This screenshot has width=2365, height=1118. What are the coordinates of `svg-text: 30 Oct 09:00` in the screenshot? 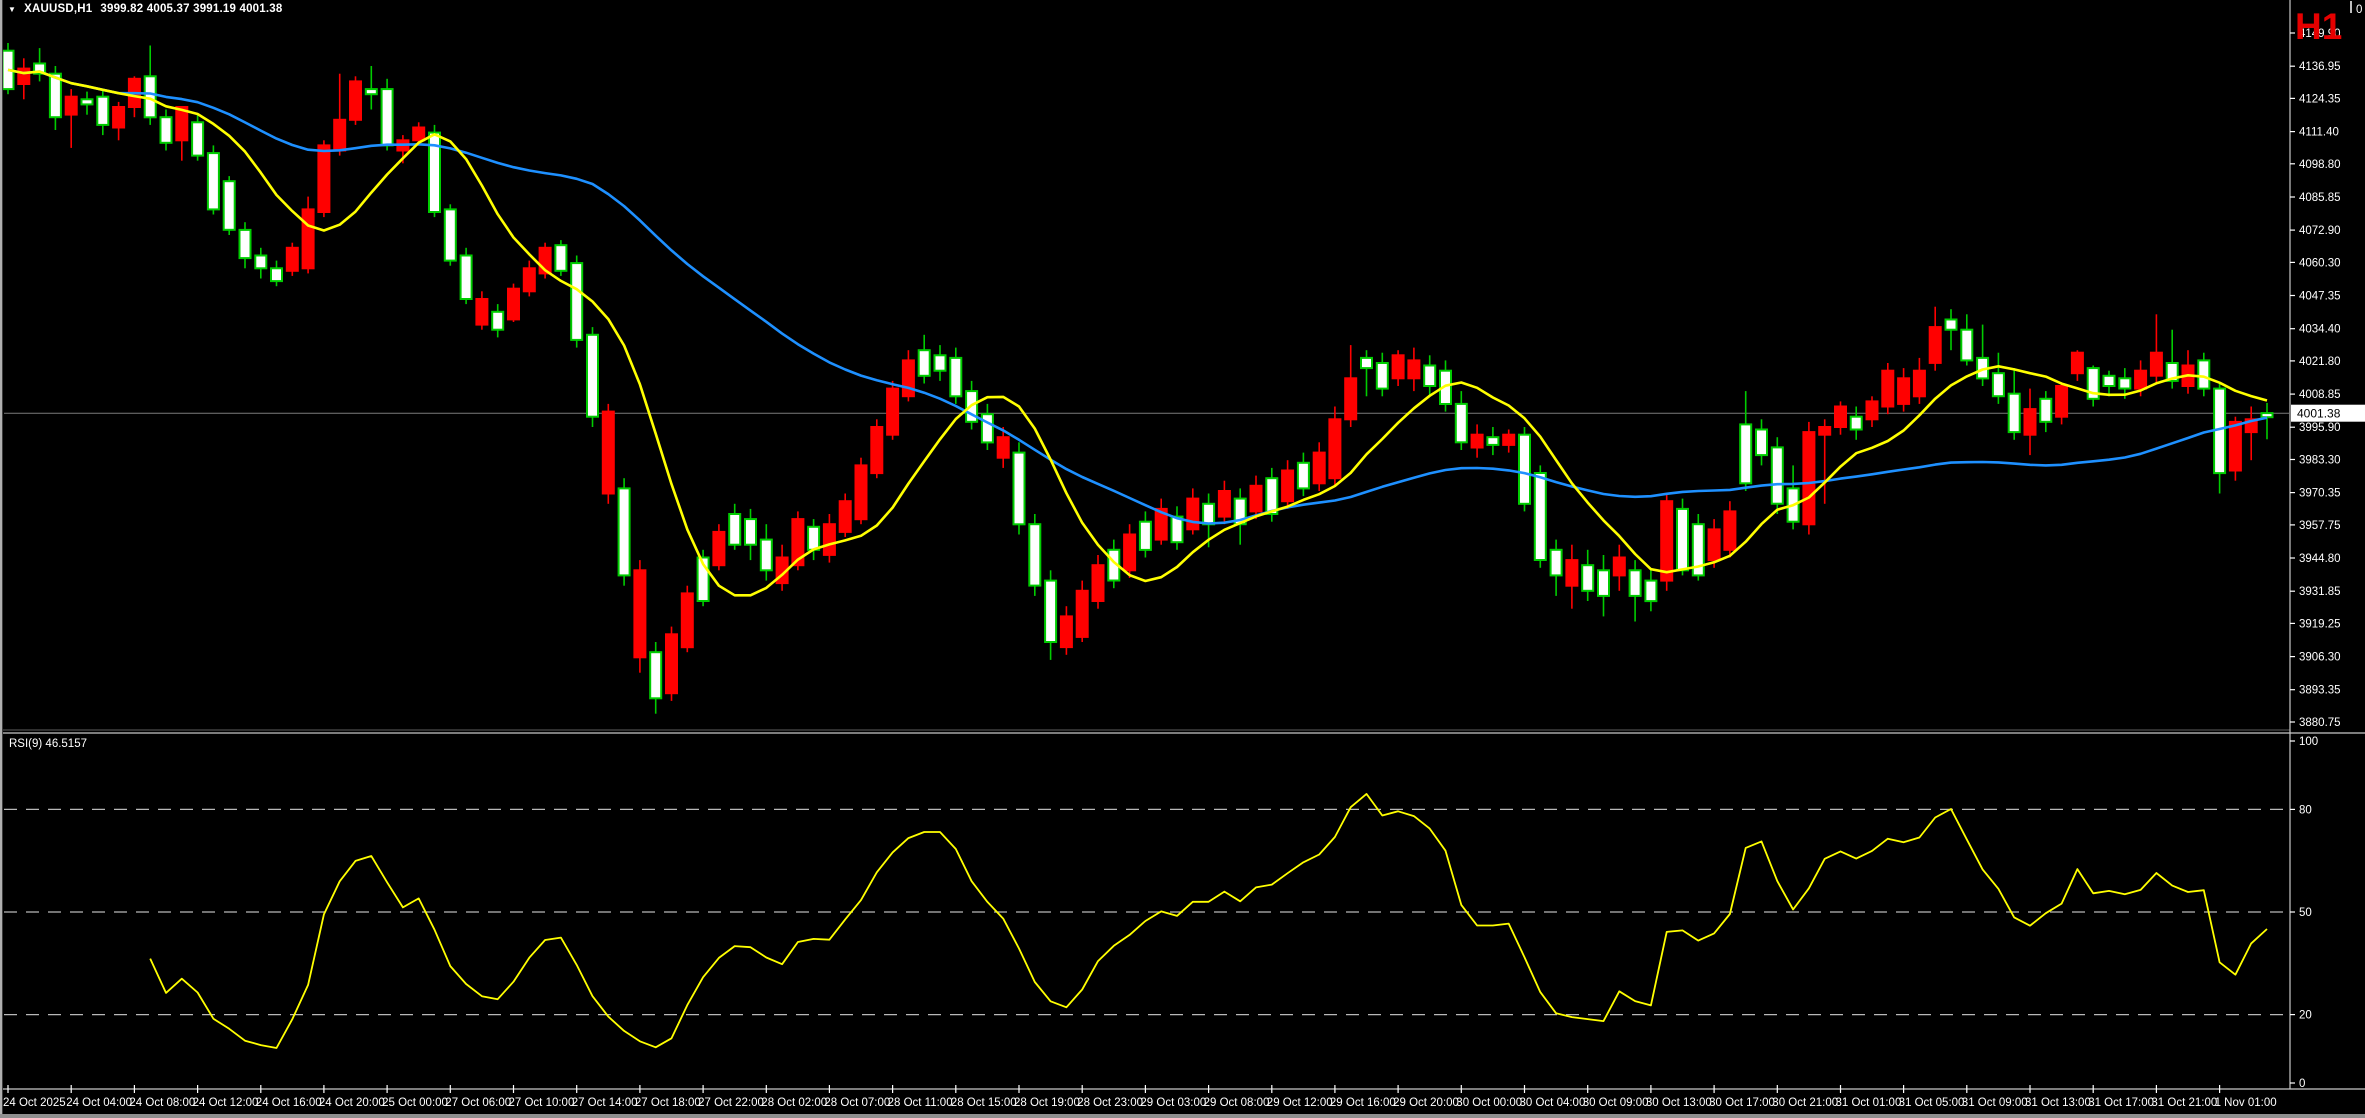 It's located at (1616, 1103).